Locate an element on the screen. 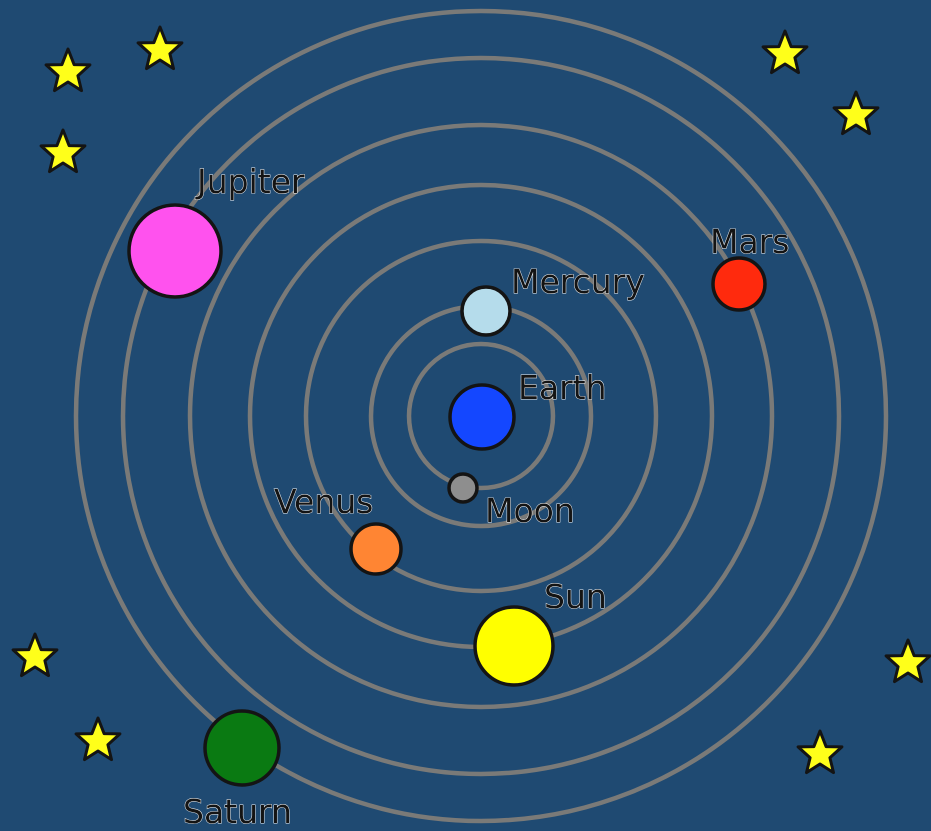 This screenshot has height=831, width=931. moon is located at coordinates (463, 488).